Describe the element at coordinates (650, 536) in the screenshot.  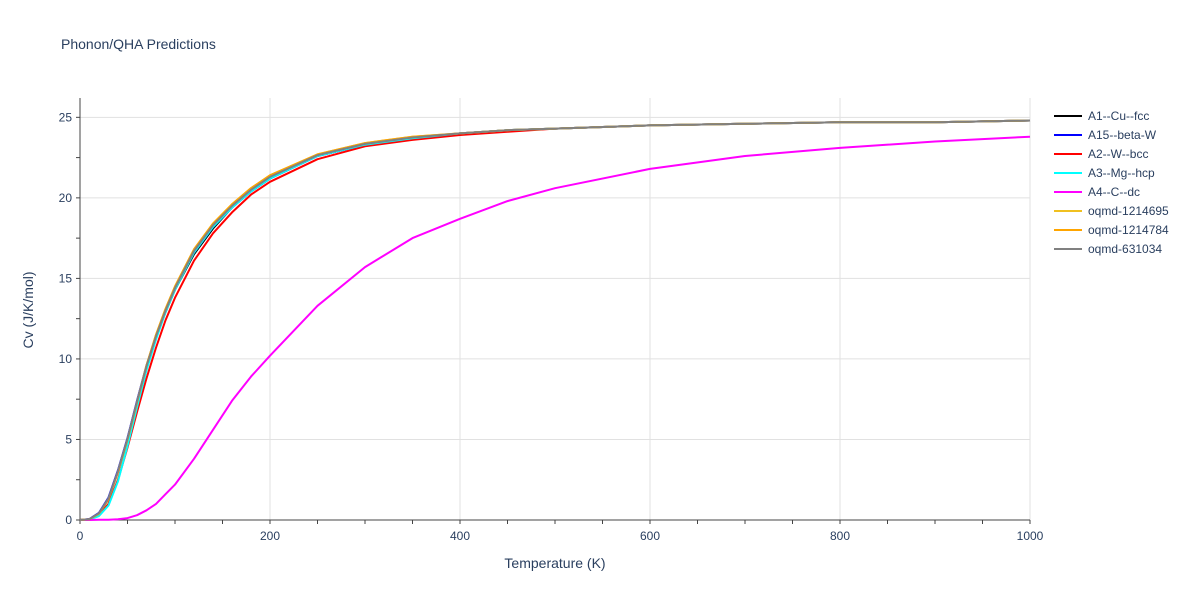
I see `x-tick-label: 600` at that location.